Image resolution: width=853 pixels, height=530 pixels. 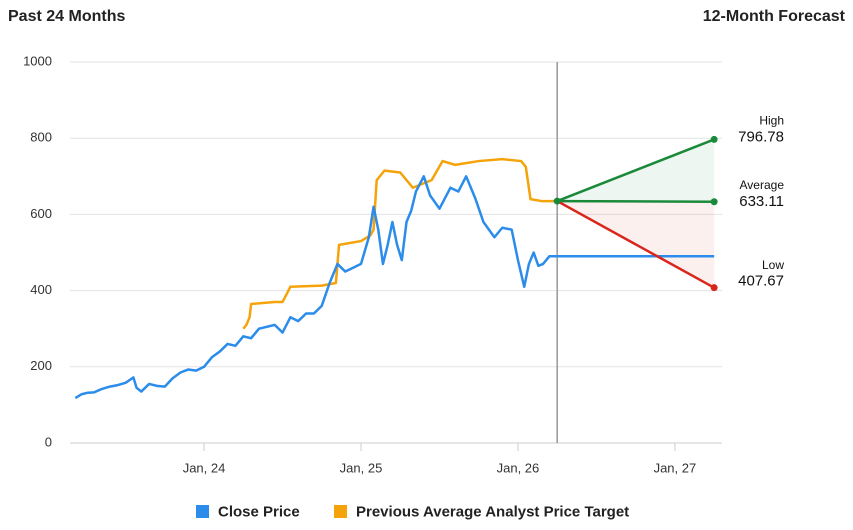 What do you see at coordinates (761, 136) in the screenshot?
I see `high-value: 796.78` at bounding box center [761, 136].